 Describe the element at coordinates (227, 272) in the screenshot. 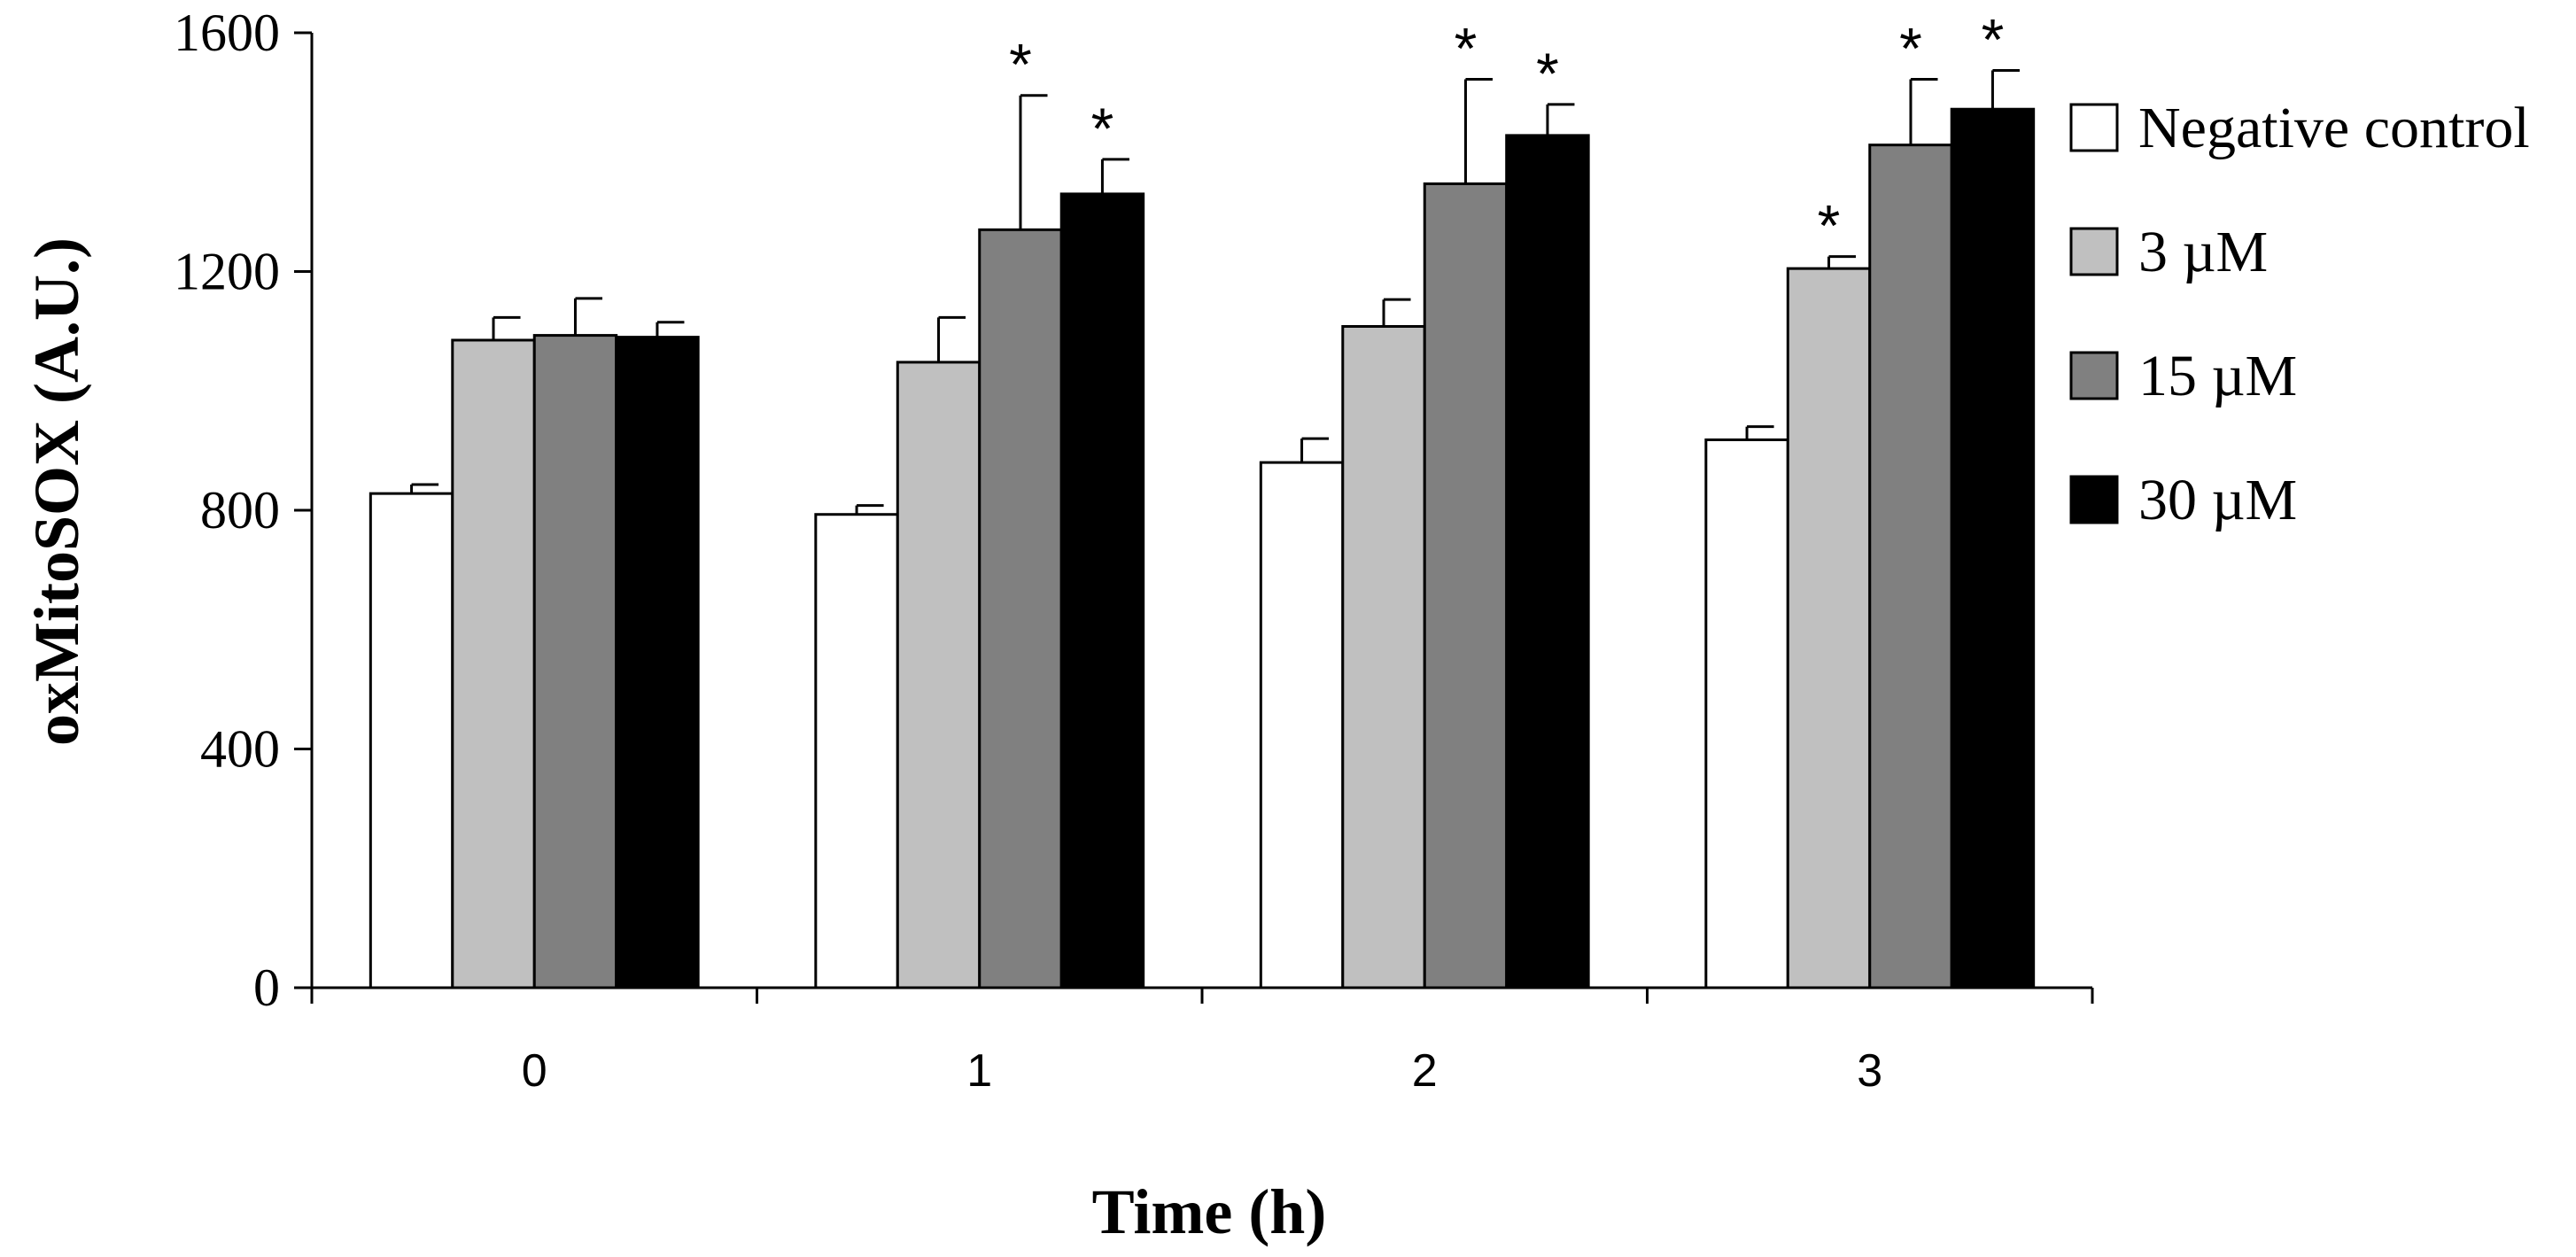

I see `y-tick-label-3: 1200` at that location.